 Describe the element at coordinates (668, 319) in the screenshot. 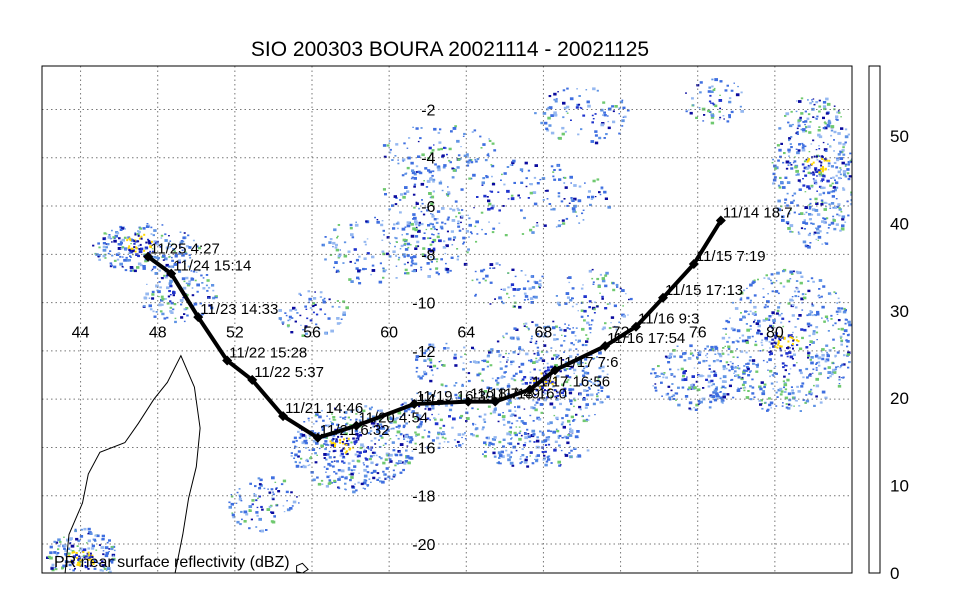

I see `track-point-label: 11/16 9:3` at that location.